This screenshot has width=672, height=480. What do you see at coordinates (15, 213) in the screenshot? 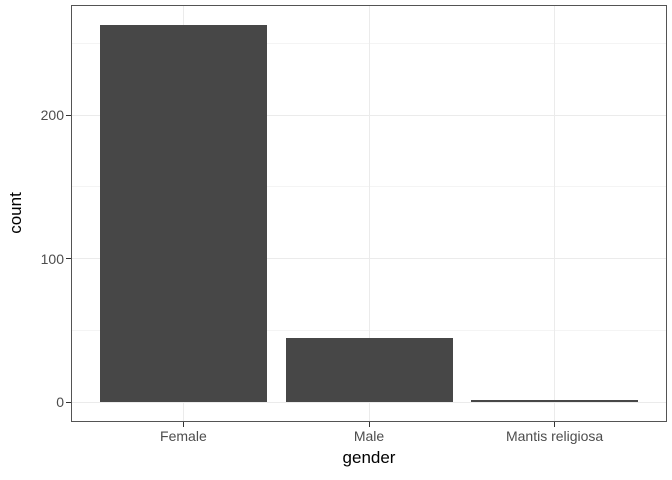
I see `y-axis-title: count` at bounding box center [15, 213].